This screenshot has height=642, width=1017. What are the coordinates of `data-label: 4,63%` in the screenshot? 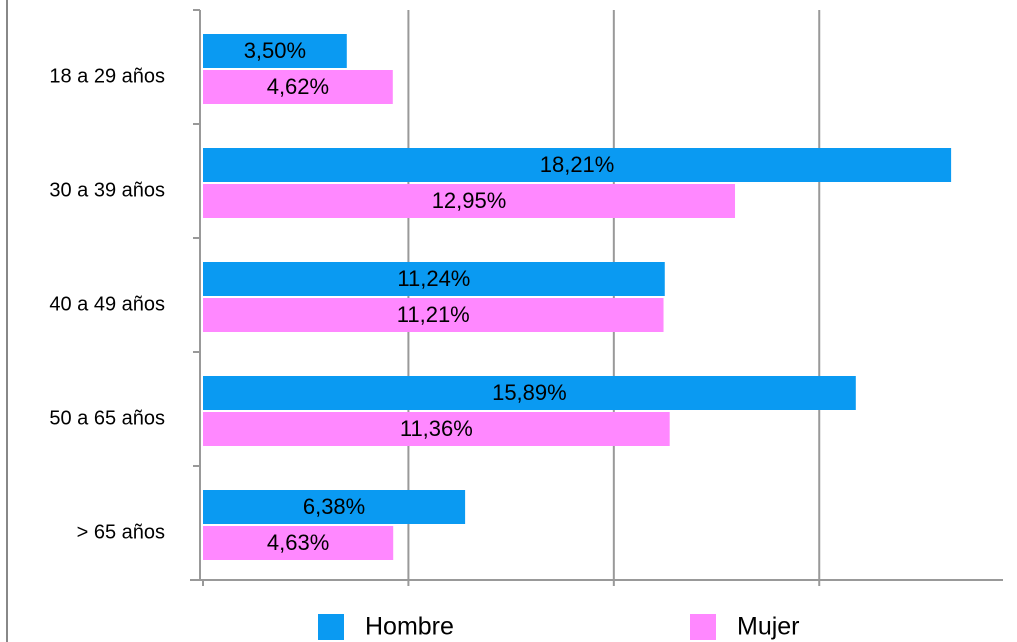 It's located at (298, 542).